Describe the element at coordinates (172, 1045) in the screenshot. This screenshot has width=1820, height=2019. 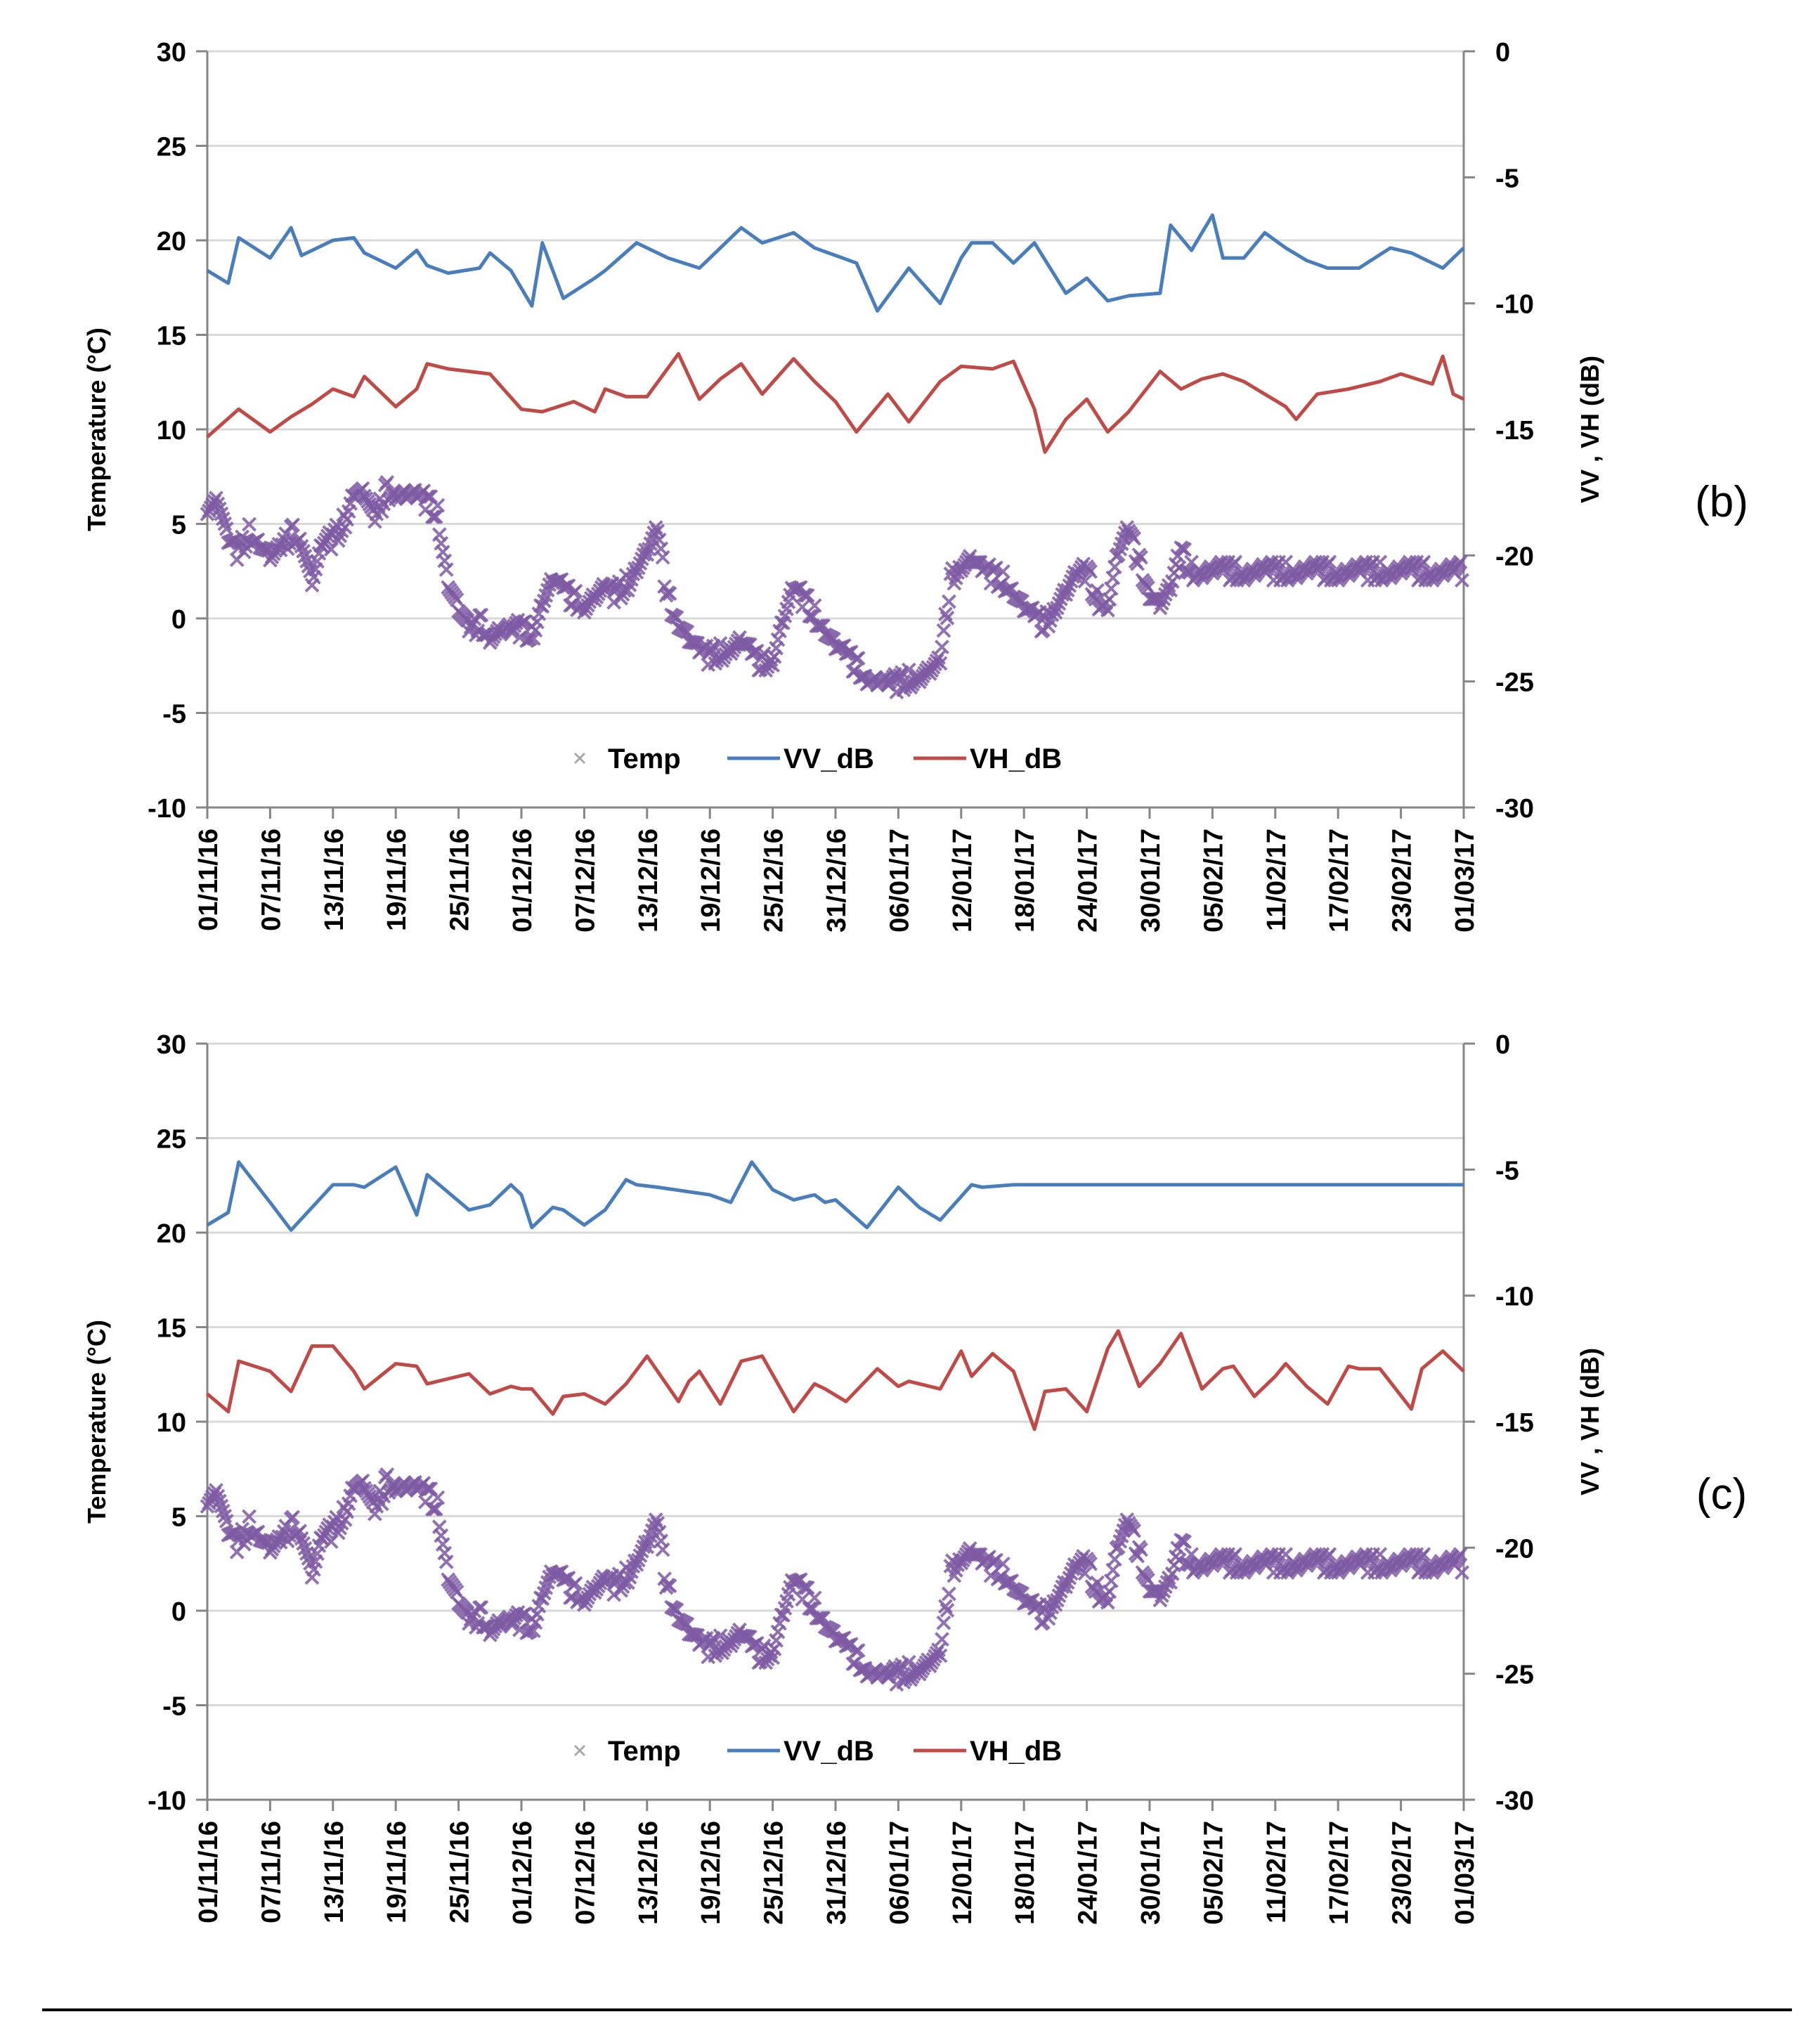
I see `y-tick-label-left: 30` at that location.